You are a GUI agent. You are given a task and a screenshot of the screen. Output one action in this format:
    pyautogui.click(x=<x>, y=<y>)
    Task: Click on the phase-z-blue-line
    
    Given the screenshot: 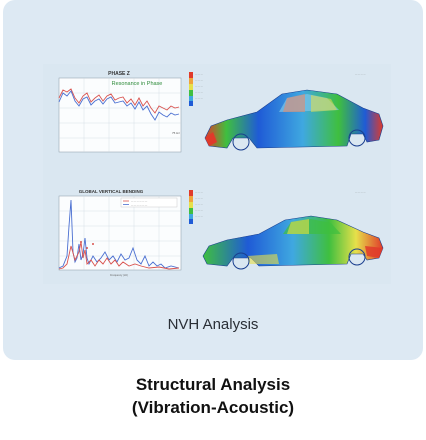 What is the action you would take?
    pyautogui.click(x=119, y=105)
    